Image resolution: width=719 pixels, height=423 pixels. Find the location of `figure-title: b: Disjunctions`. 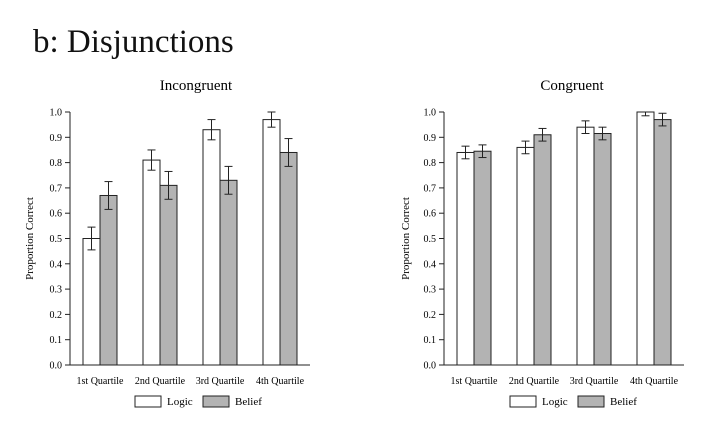

figure-title: b: Disjunctions is located at coordinates (133, 42).